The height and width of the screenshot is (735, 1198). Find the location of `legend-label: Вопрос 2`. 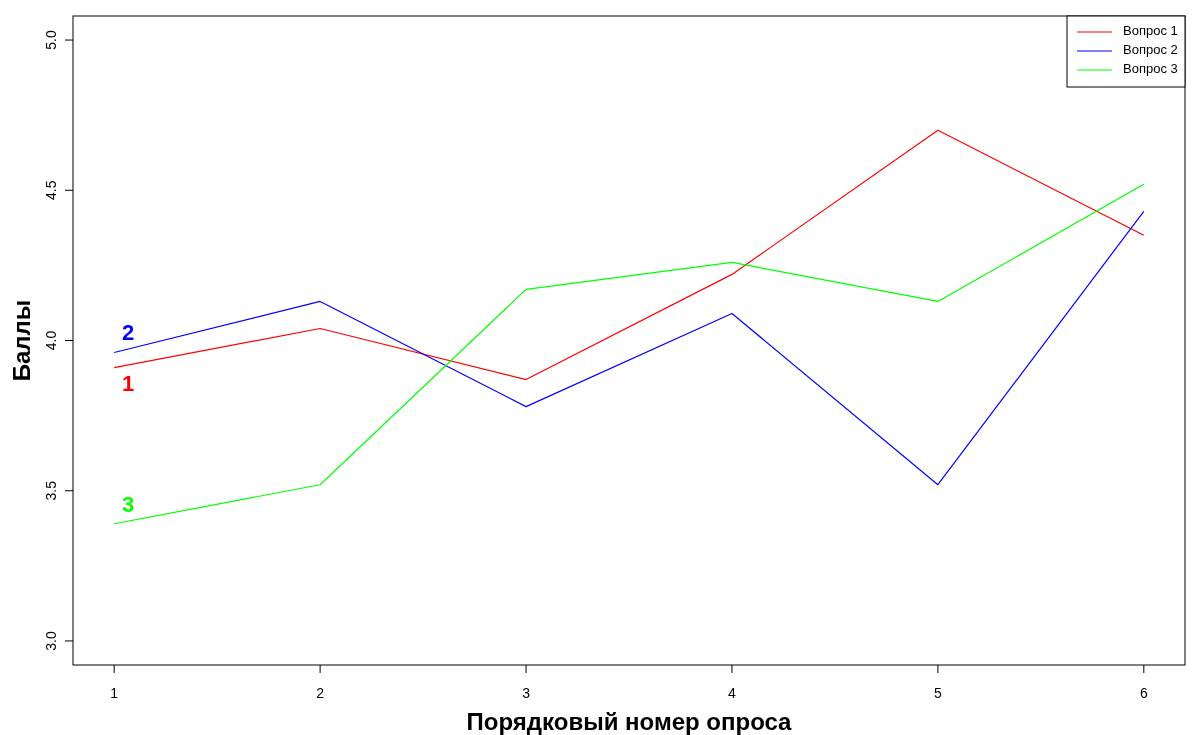

legend-label: Вопрос 2 is located at coordinates (1150, 50).